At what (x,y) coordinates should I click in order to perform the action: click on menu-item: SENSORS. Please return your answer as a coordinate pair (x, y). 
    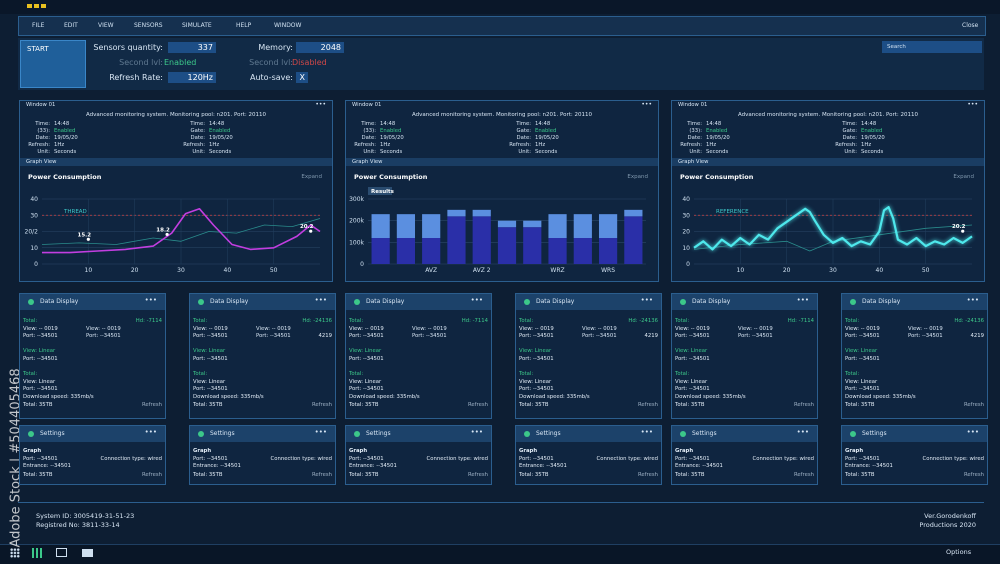
    Looking at the image, I should click on (148, 25).